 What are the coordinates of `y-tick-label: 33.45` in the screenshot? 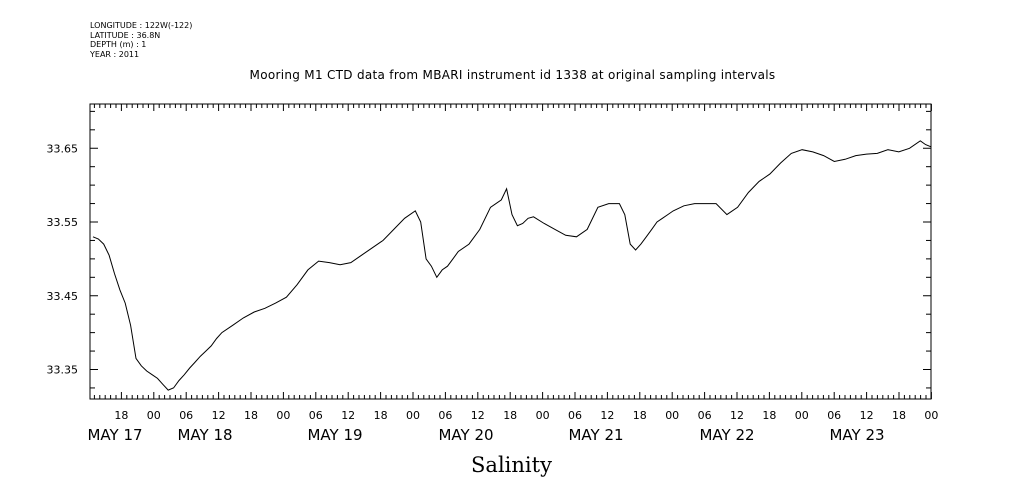 It's located at (63, 296).